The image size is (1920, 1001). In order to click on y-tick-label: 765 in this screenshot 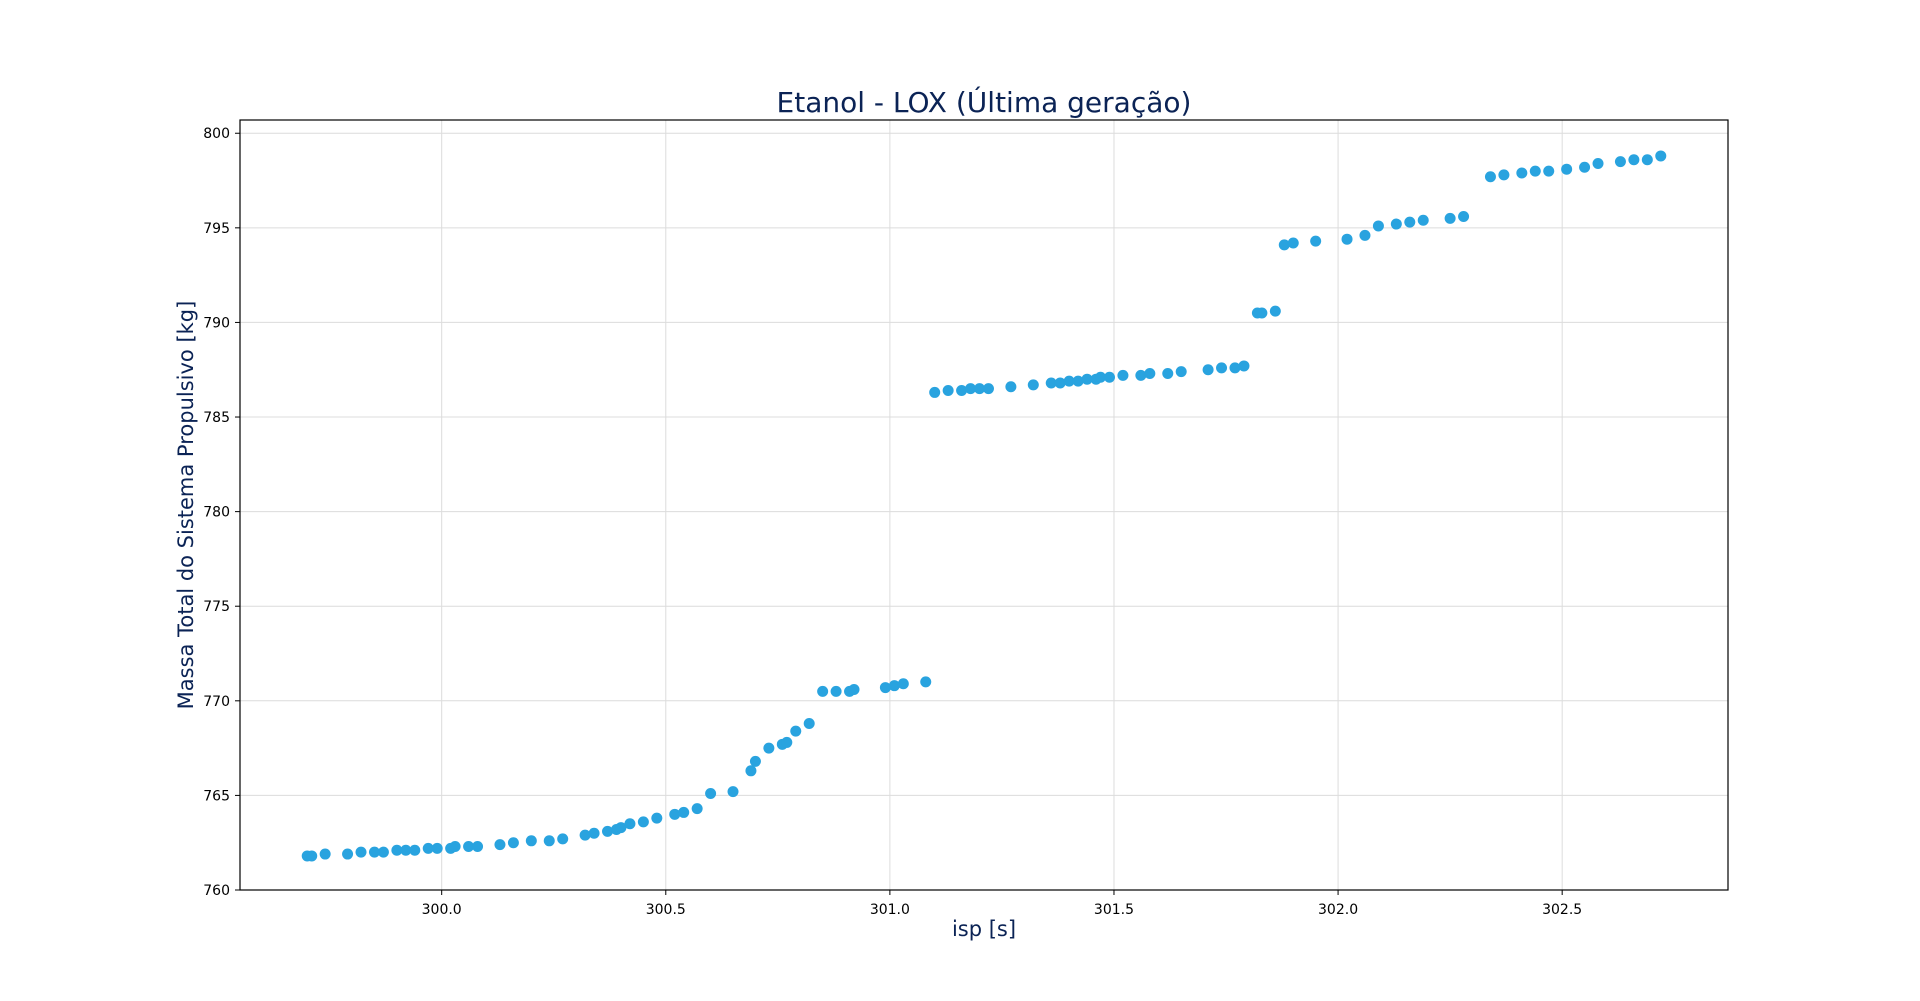, I will do `click(216, 796)`.